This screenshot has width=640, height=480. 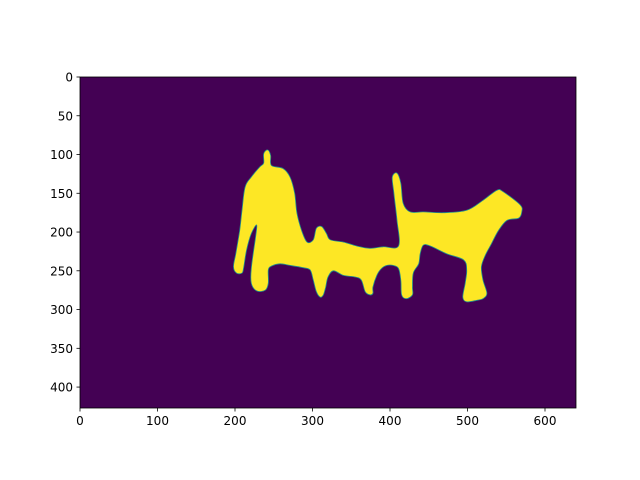 I want to click on x-tick-label: 100, so click(x=157, y=421).